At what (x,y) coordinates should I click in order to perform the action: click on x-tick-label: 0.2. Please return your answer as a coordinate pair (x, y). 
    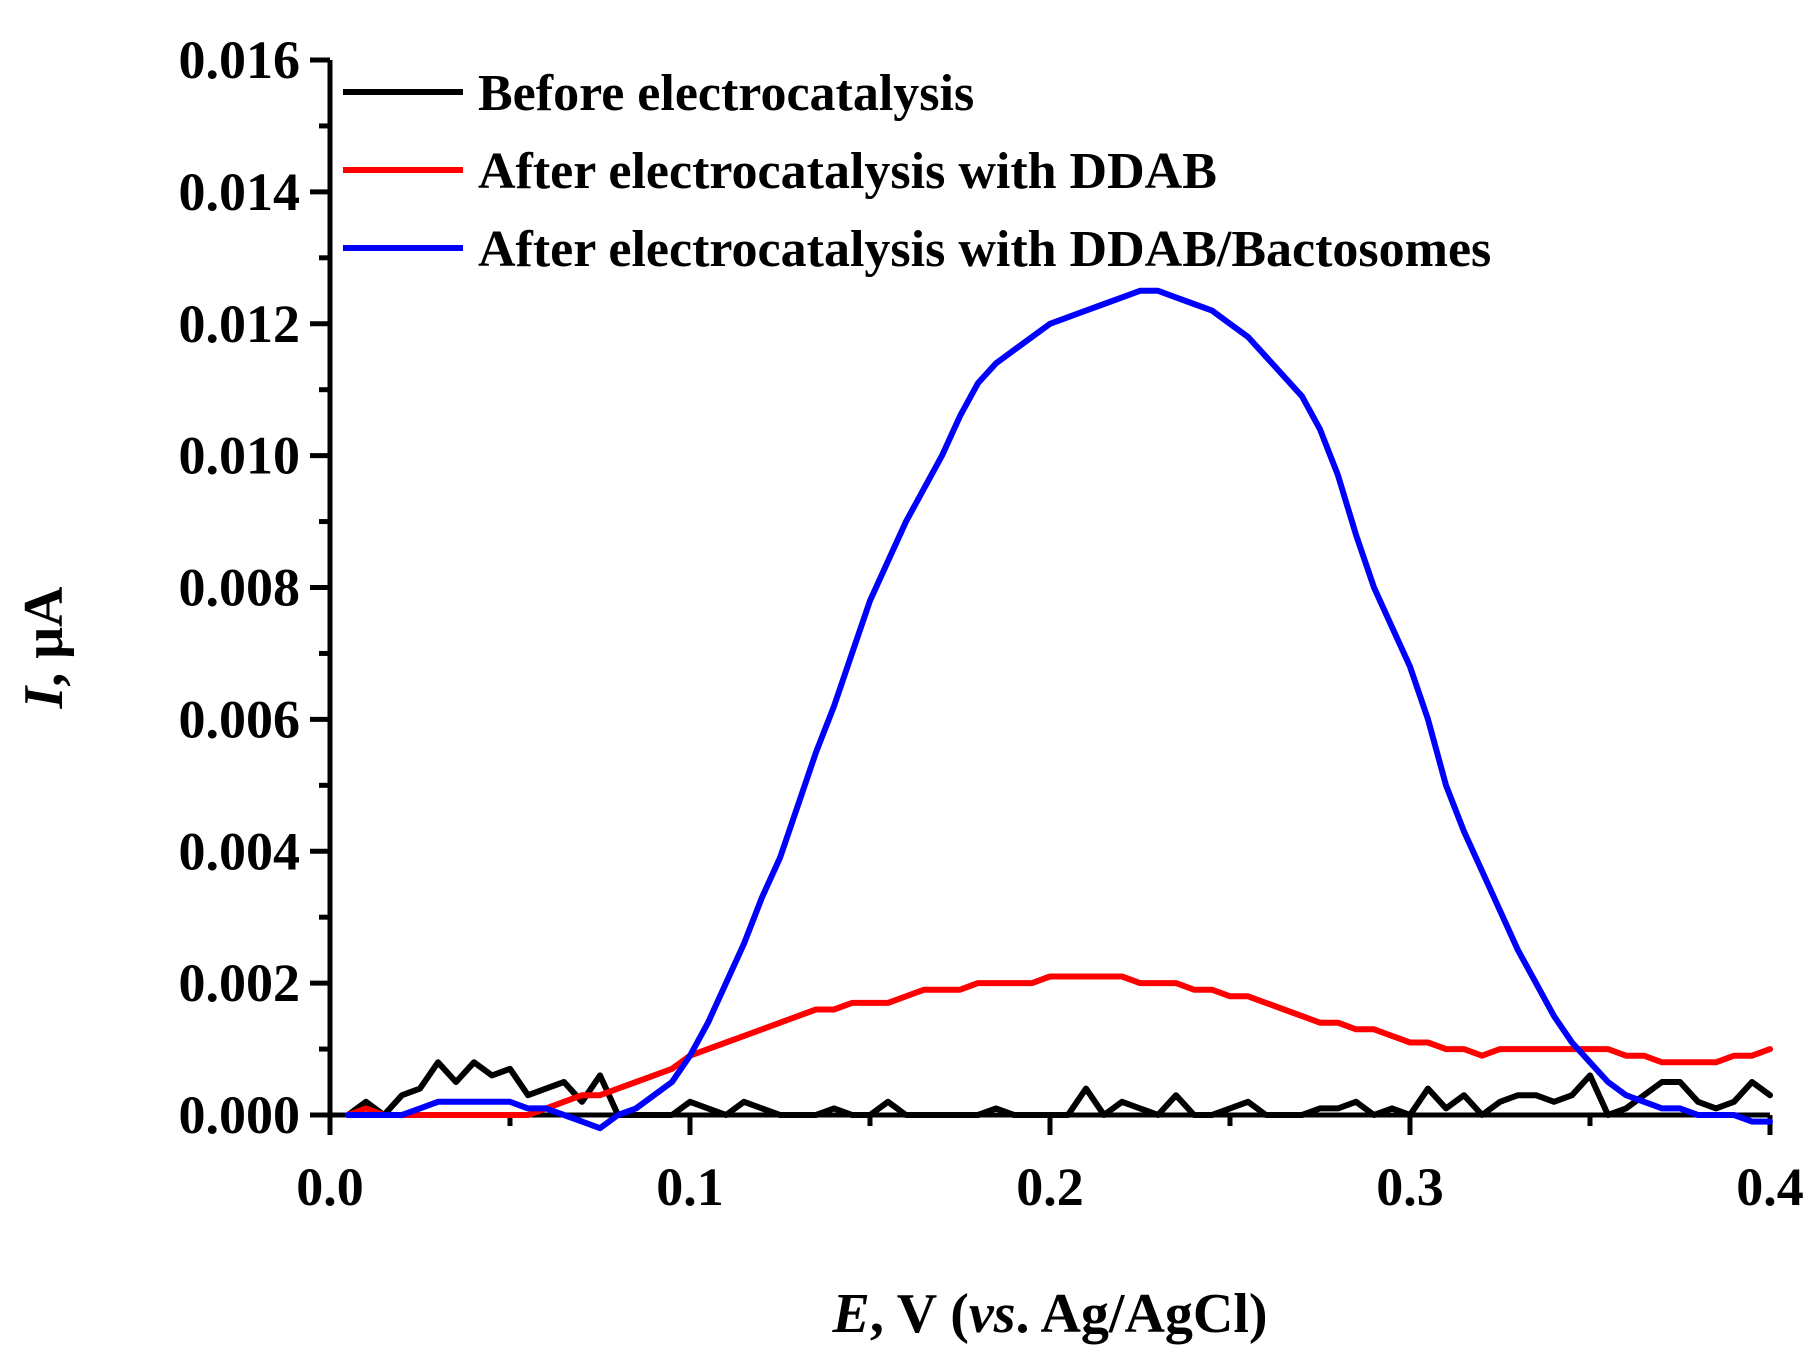
    Looking at the image, I should click on (1050, 1187).